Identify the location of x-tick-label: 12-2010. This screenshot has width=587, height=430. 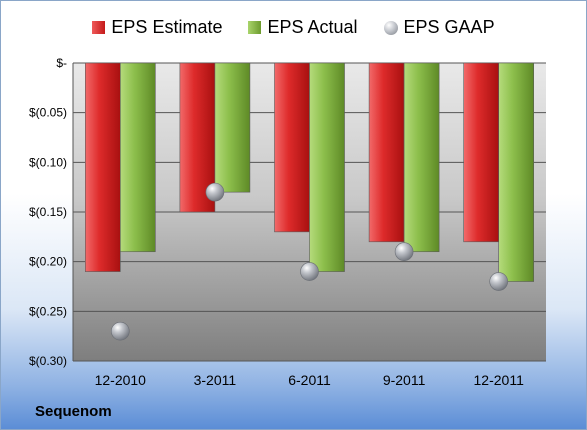
(121, 380).